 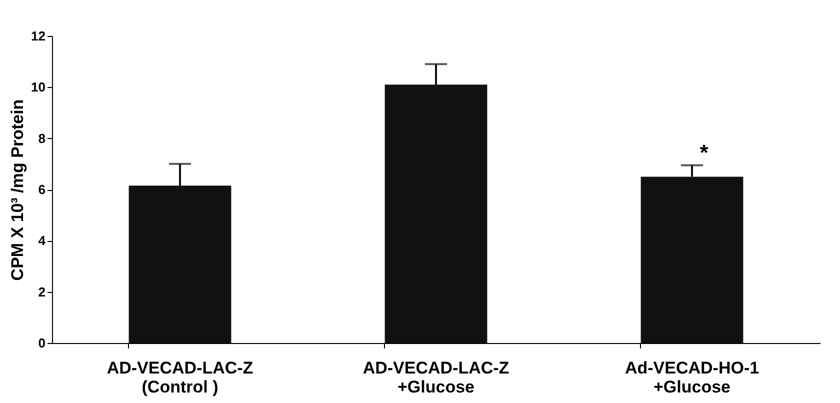 I want to click on y-tick-label: 10, so click(x=38, y=87).